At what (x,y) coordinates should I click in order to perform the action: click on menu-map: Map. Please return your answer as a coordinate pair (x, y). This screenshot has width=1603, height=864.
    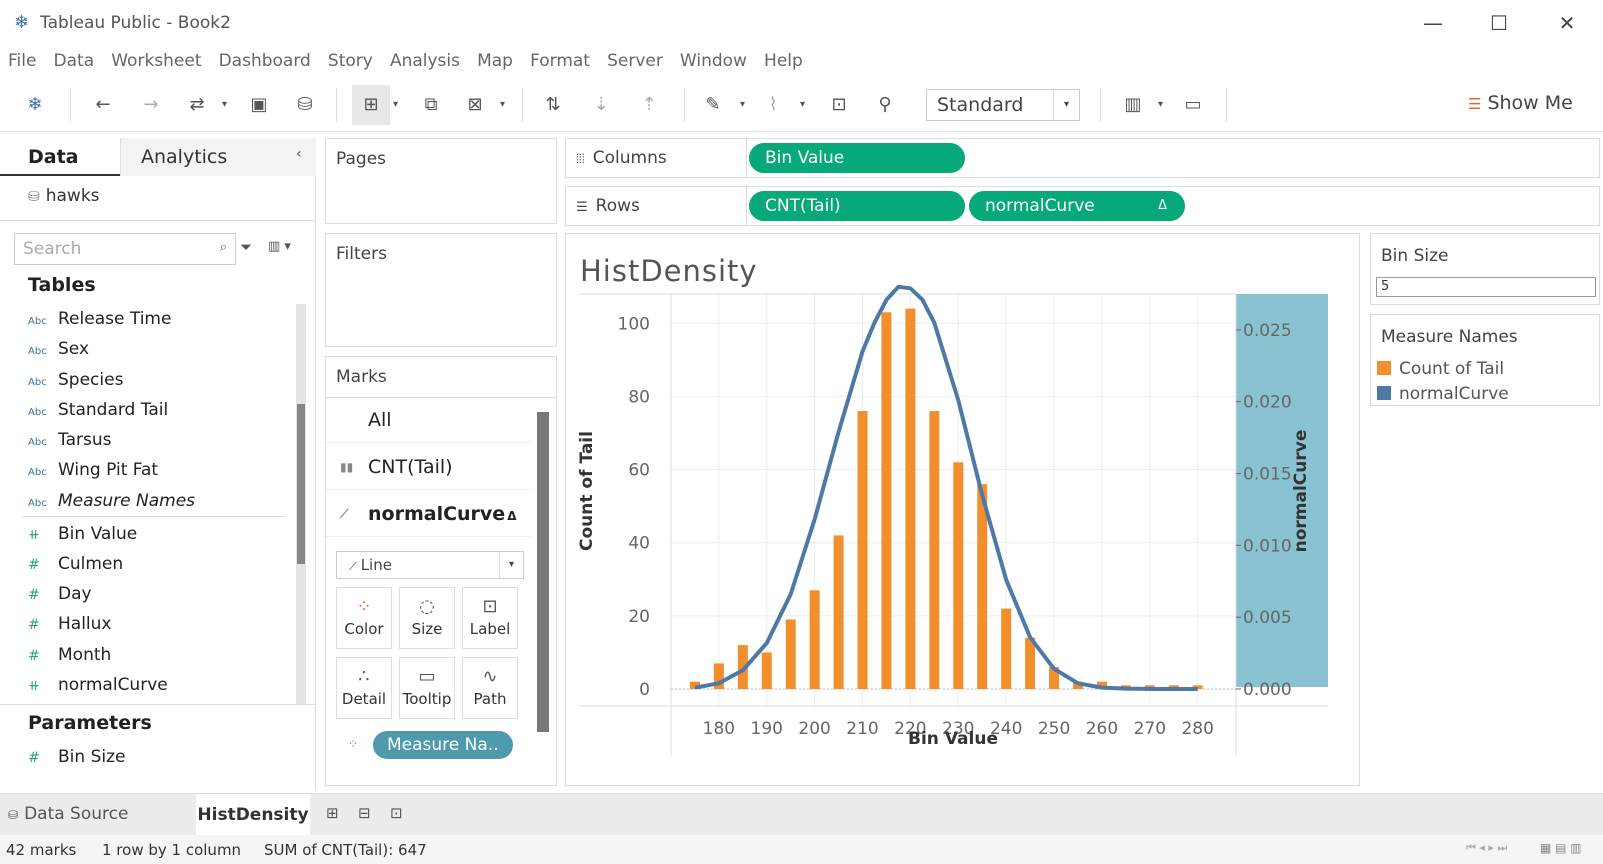
    Looking at the image, I should click on (495, 61).